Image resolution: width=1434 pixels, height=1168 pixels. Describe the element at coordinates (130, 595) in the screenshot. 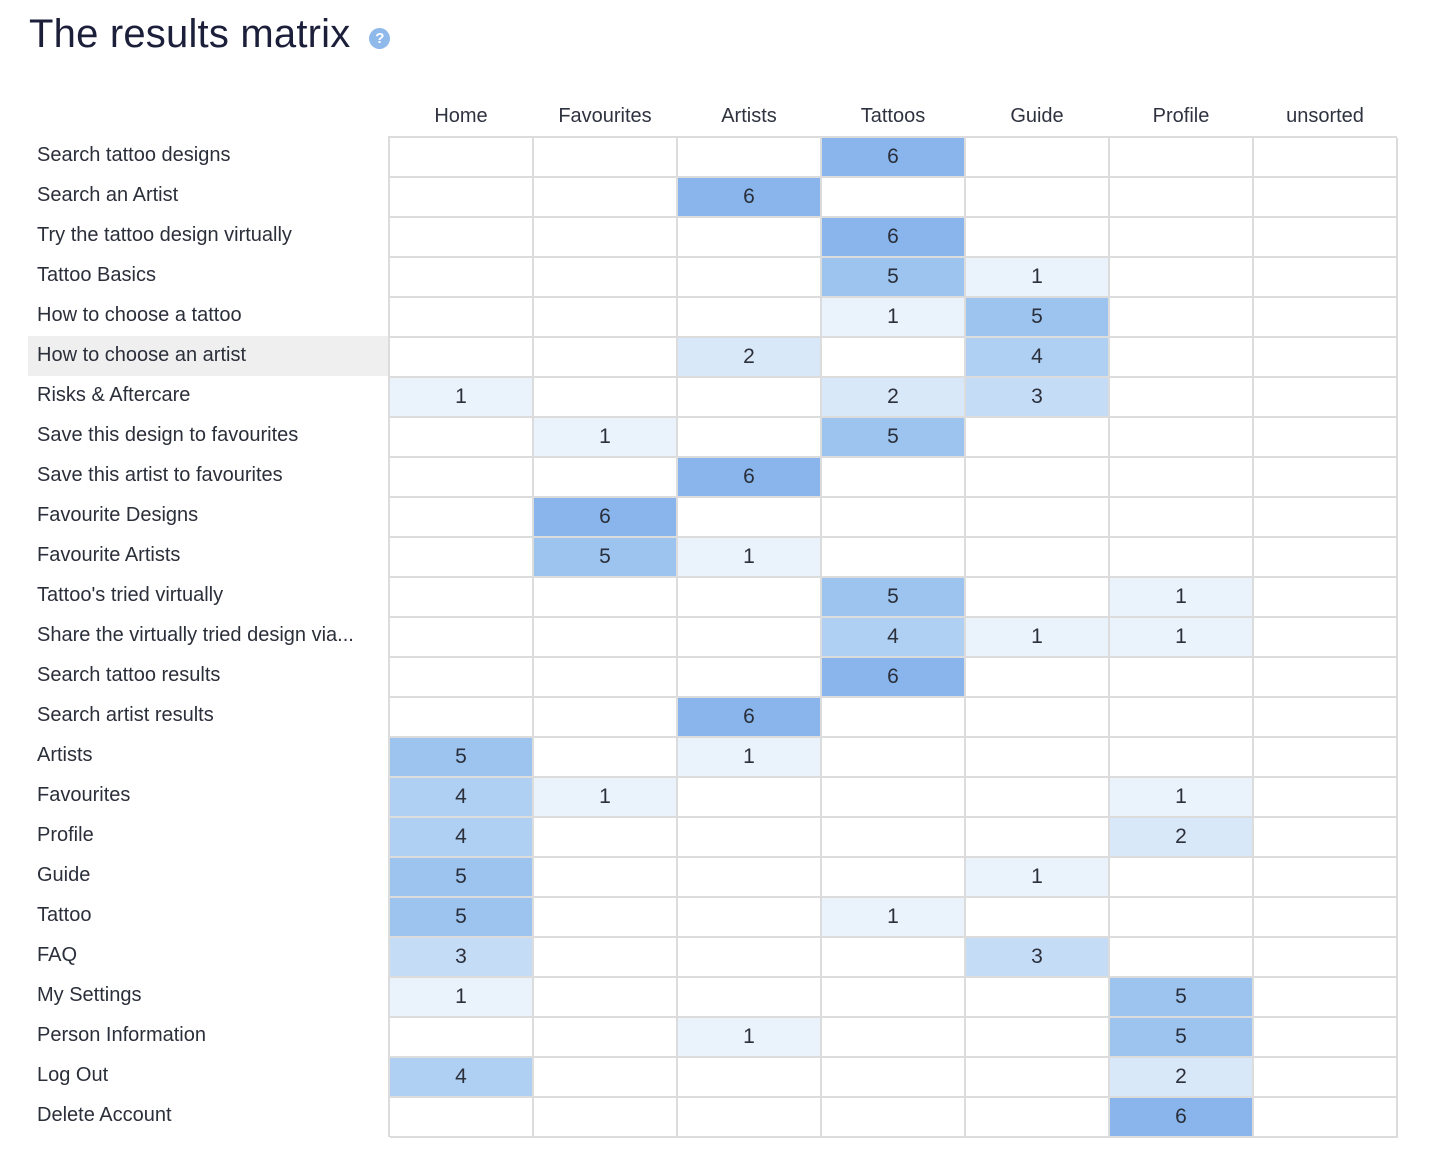

I see `row-label: Tattoo's tried virtually` at that location.